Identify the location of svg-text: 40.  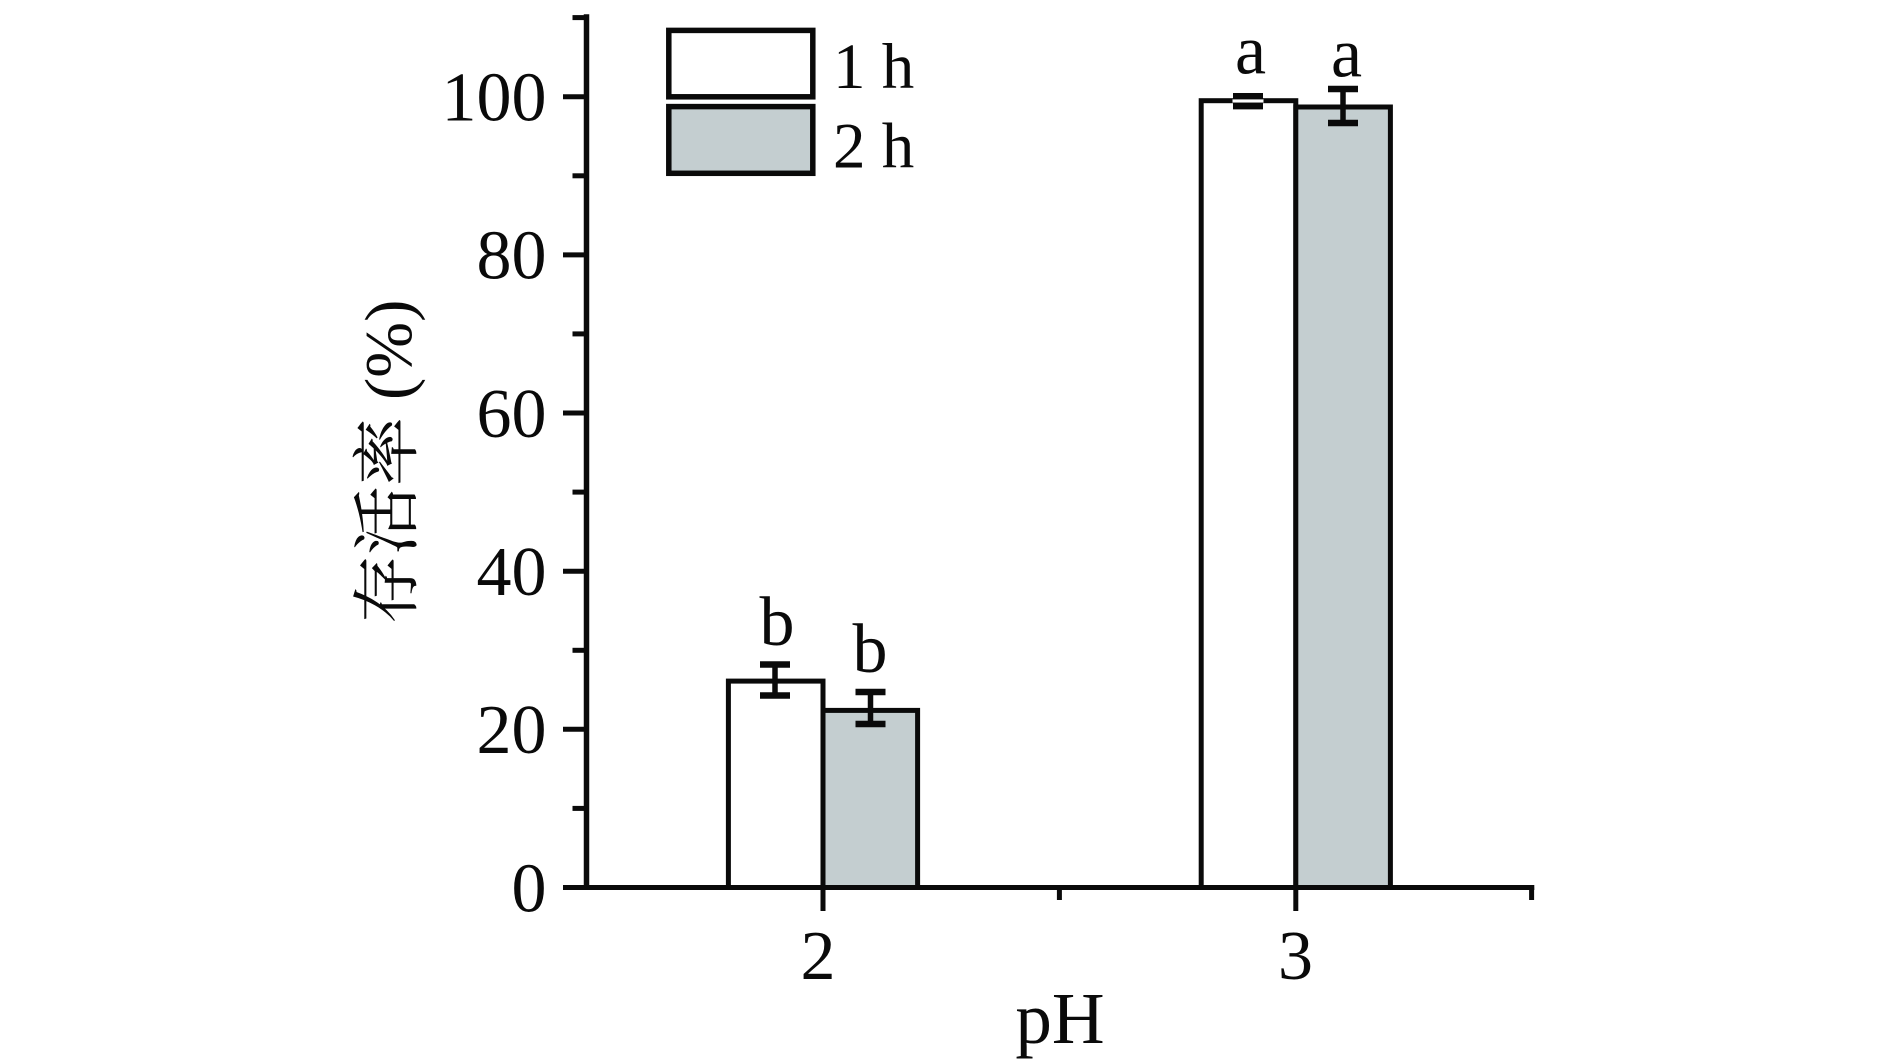
(512, 572).